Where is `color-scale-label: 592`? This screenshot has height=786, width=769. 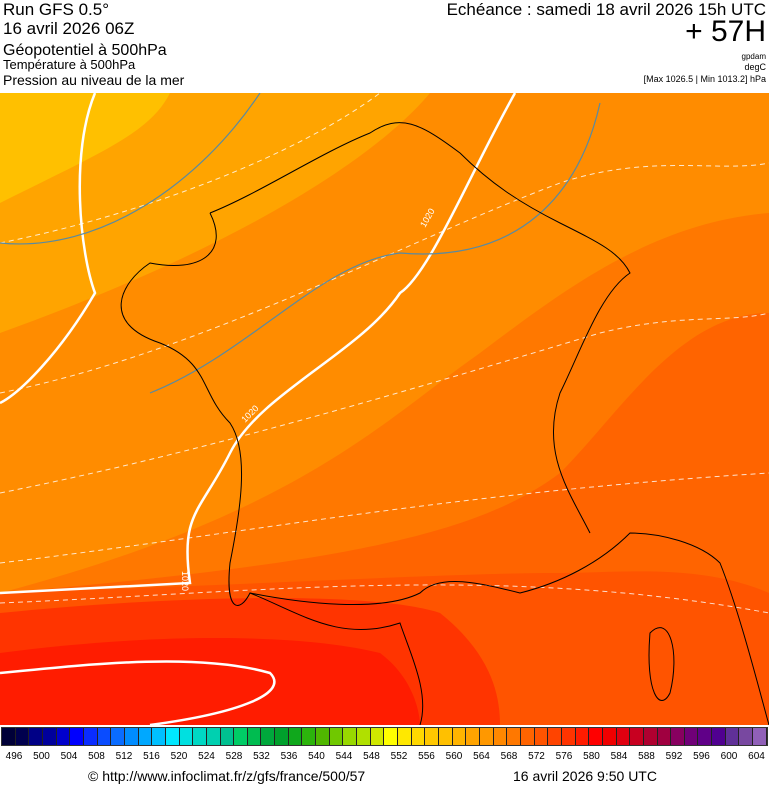
color-scale-label: 592 is located at coordinates (674, 756).